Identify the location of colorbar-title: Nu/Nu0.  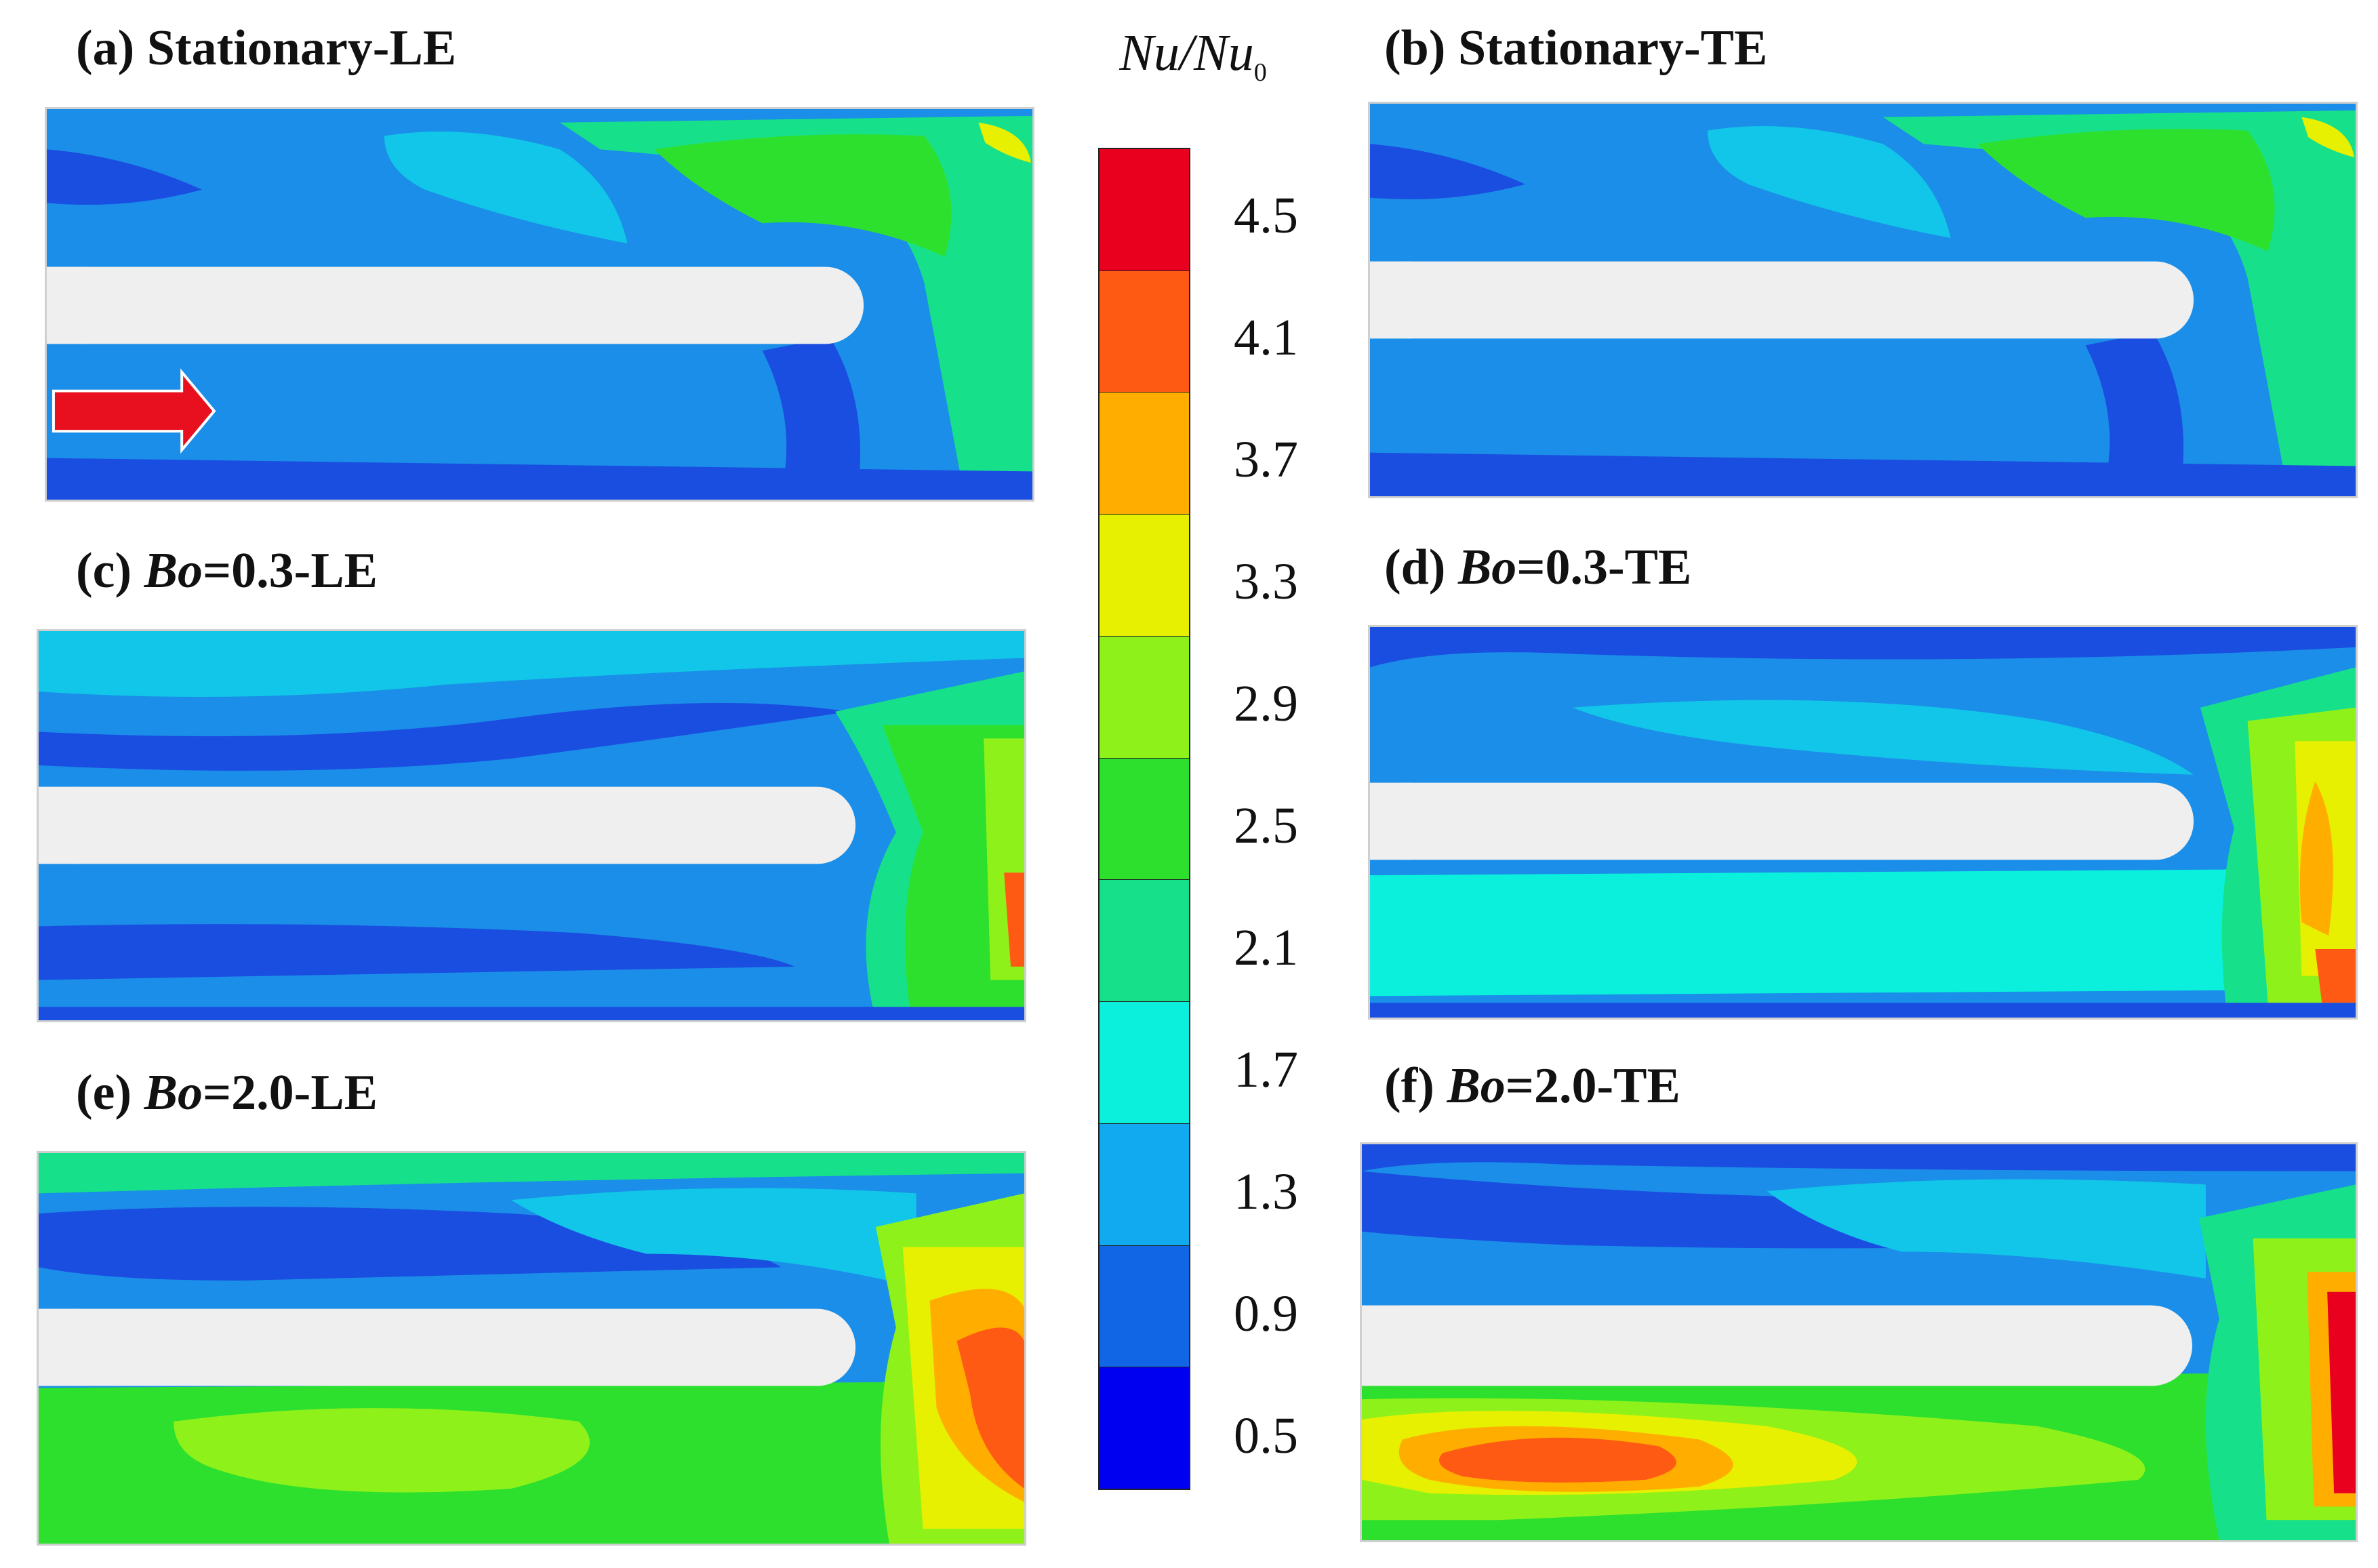
(1193, 56).